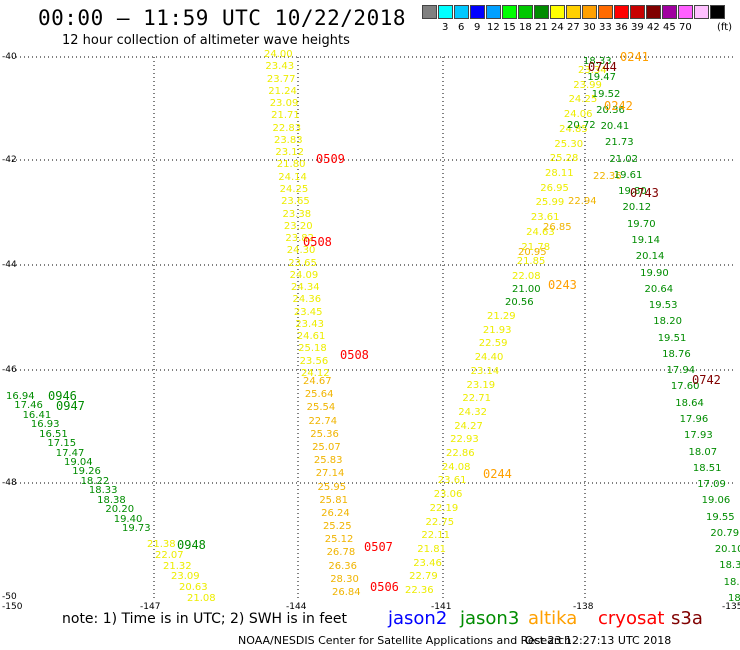 This screenshot has width=740, height=650. What do you see at coordinates (659, 289) in the screenshot?
I see `wave-height-value: 20.64` at bounding box center [659, 289].